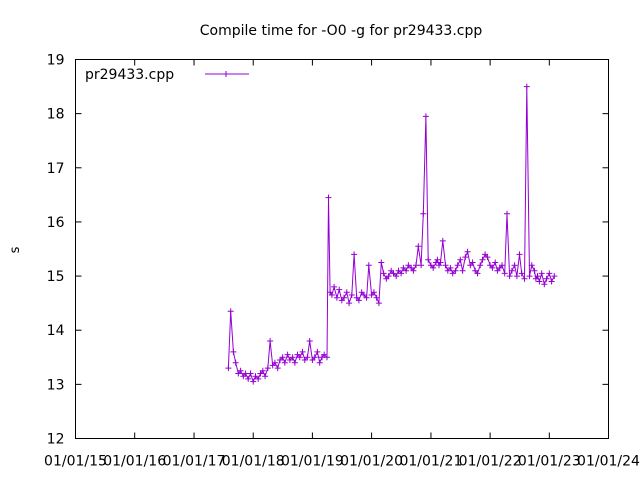  Describe the element at coordinates (490, 462) in the screenshot. I see `x-tick-label: 01/01/22` at that location.